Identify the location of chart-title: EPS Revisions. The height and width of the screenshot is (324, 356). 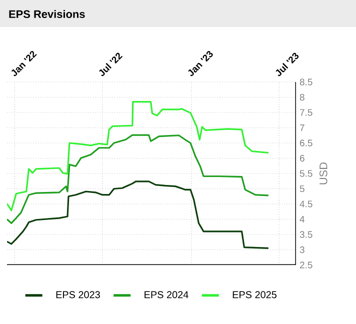
(47, 14).